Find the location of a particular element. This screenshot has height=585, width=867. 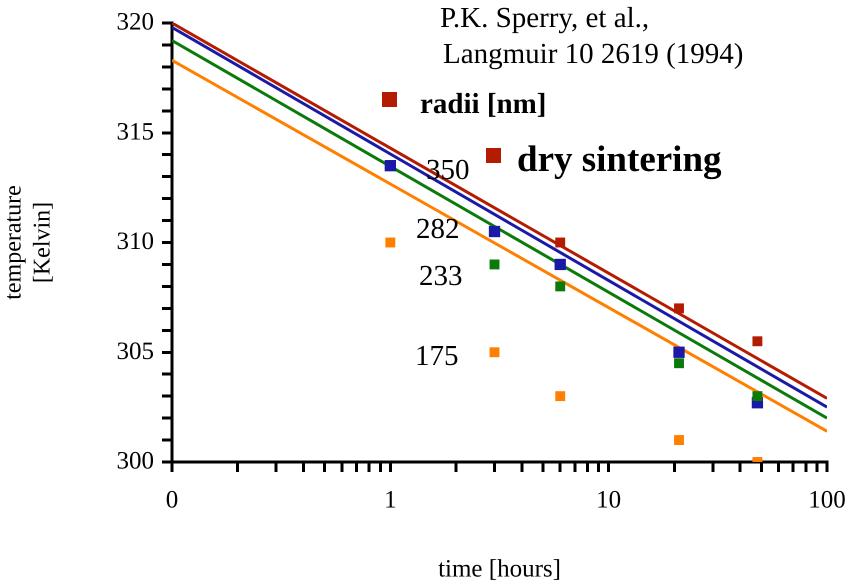

y-tick-label: 315 is located at coordinates (135, 132).